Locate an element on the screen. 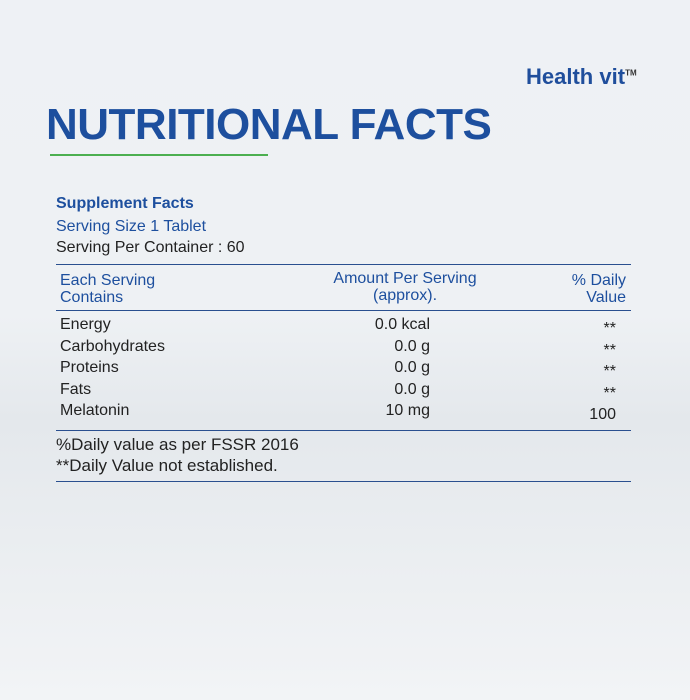  note: %Daily value as per FSSR 2016 is located at coordinates (177, 444).